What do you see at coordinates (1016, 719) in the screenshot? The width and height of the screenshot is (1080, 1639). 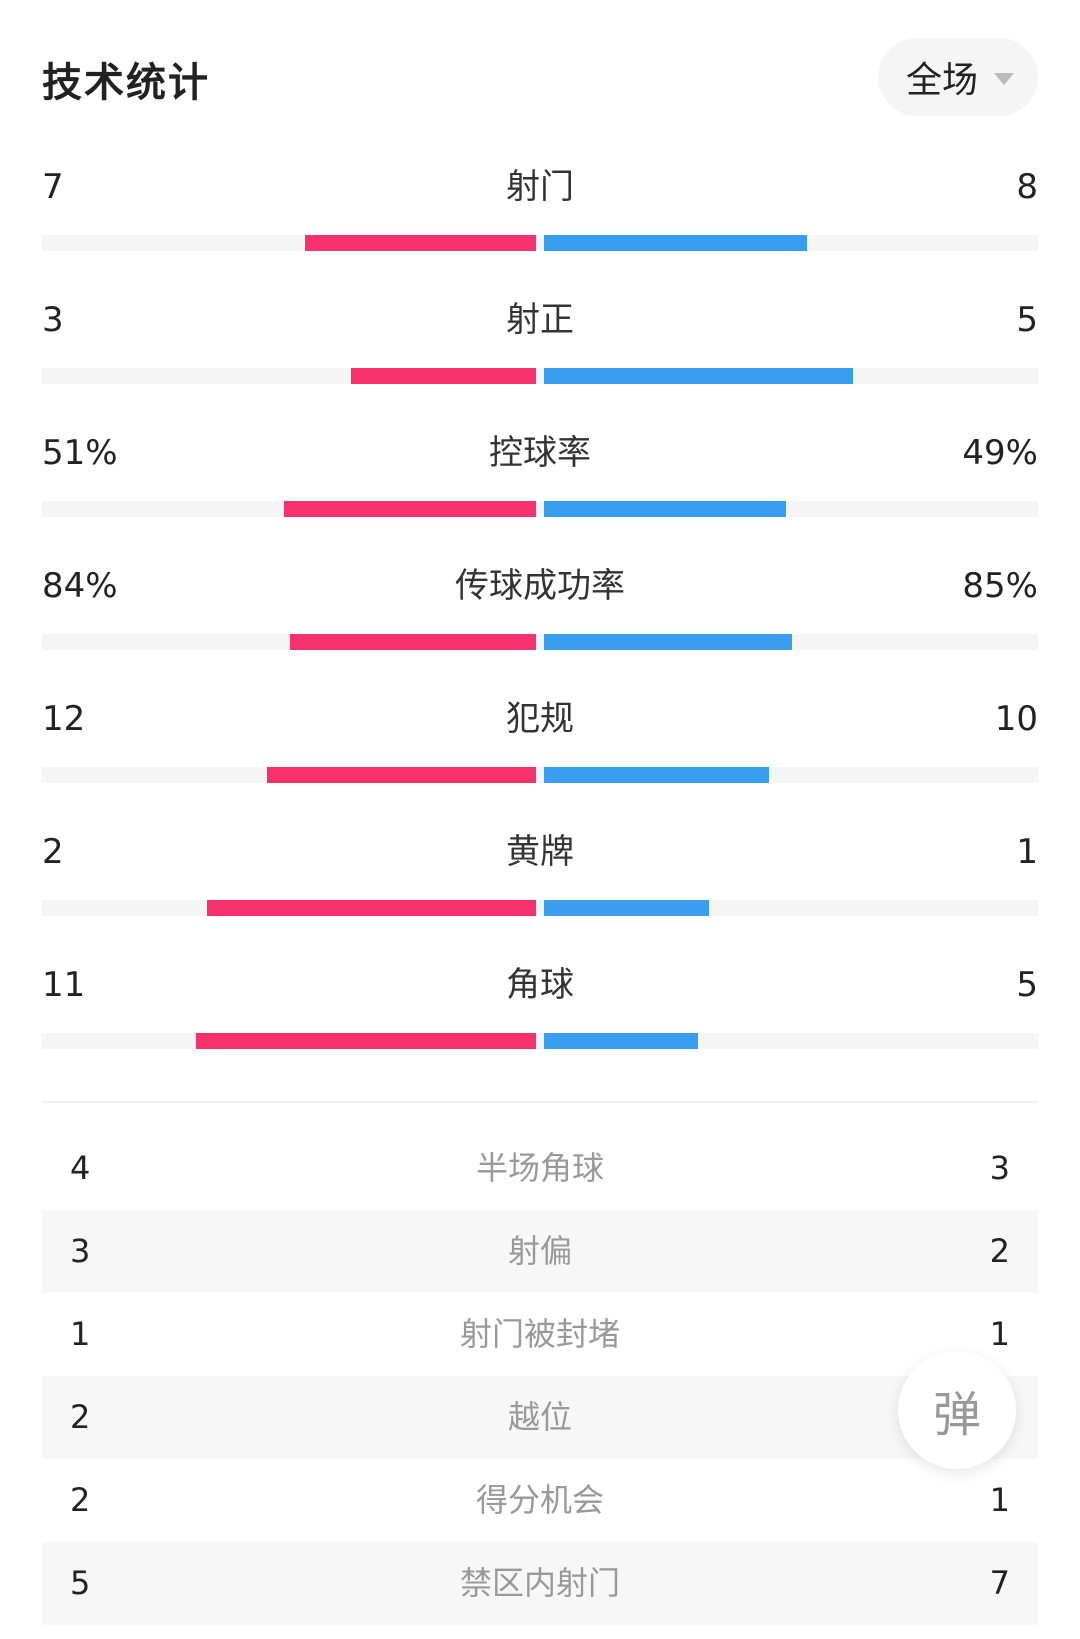 I see `away-value: 10` at bounding box center [1016, 719].